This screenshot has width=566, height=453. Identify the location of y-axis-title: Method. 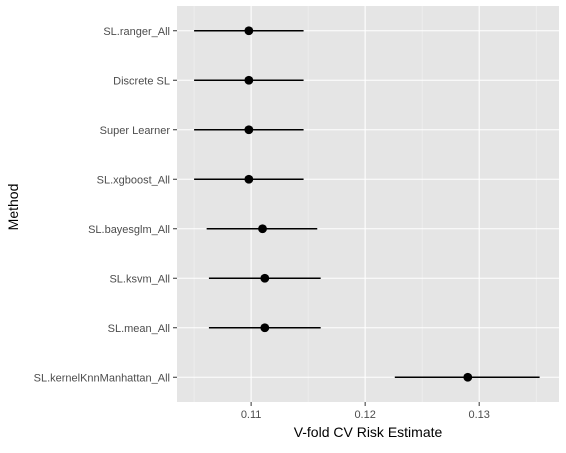
(13, 207).